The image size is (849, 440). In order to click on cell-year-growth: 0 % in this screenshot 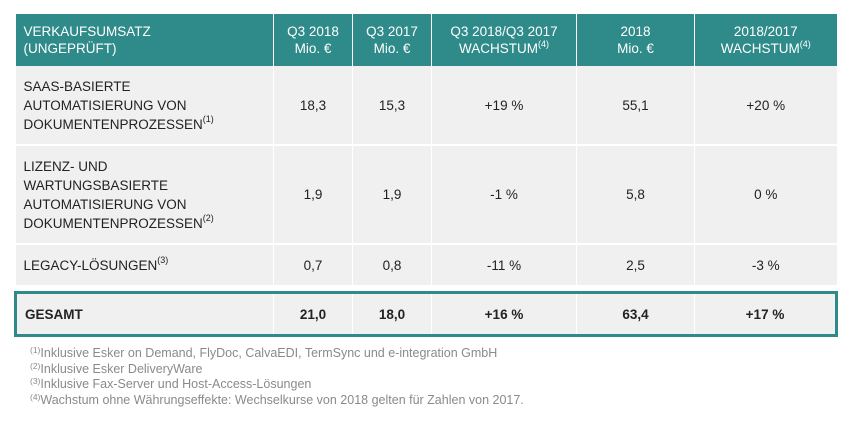, I will do `click(765, 195)`.